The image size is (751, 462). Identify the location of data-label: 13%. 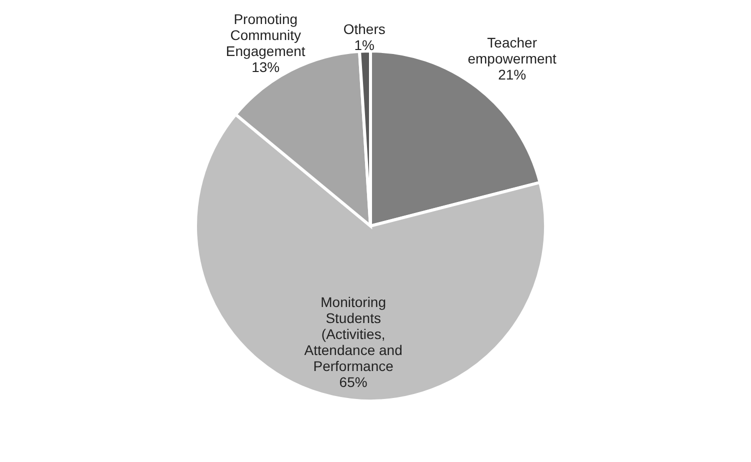
(266, 67).